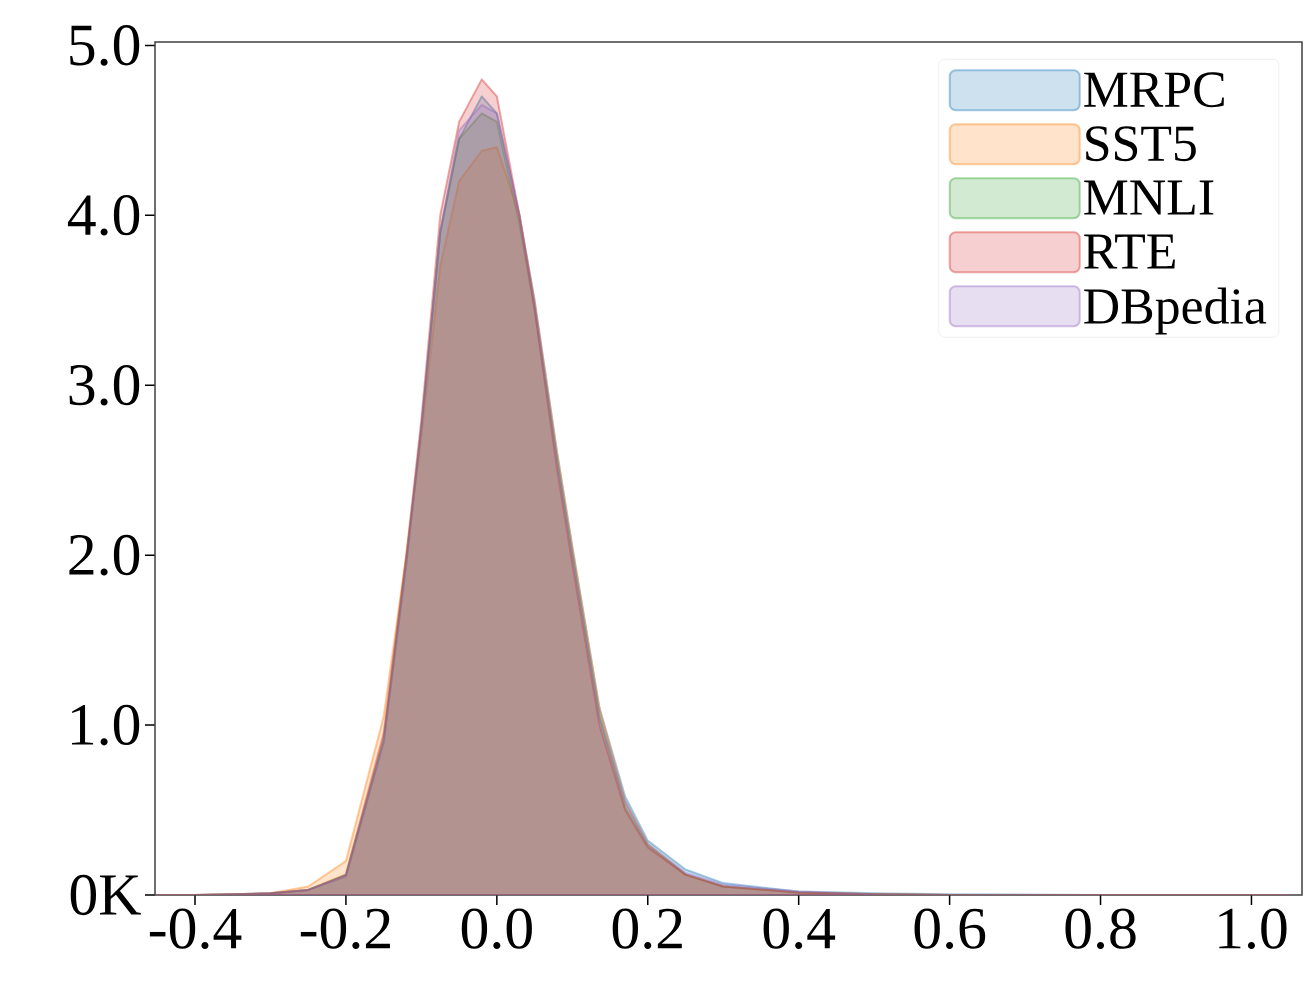 This screenshot has width=1307, height=981. Describe the element at coordinates (195, 929) in the screenshot. I see `x-tick-label: -0.4` at that location.